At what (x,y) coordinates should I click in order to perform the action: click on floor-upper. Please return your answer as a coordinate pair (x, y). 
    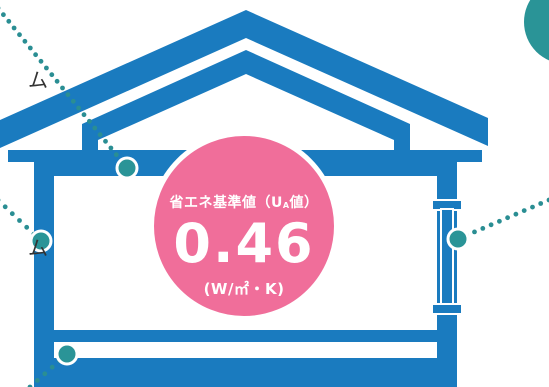
    Looking at the image, I should click on (245, 336).